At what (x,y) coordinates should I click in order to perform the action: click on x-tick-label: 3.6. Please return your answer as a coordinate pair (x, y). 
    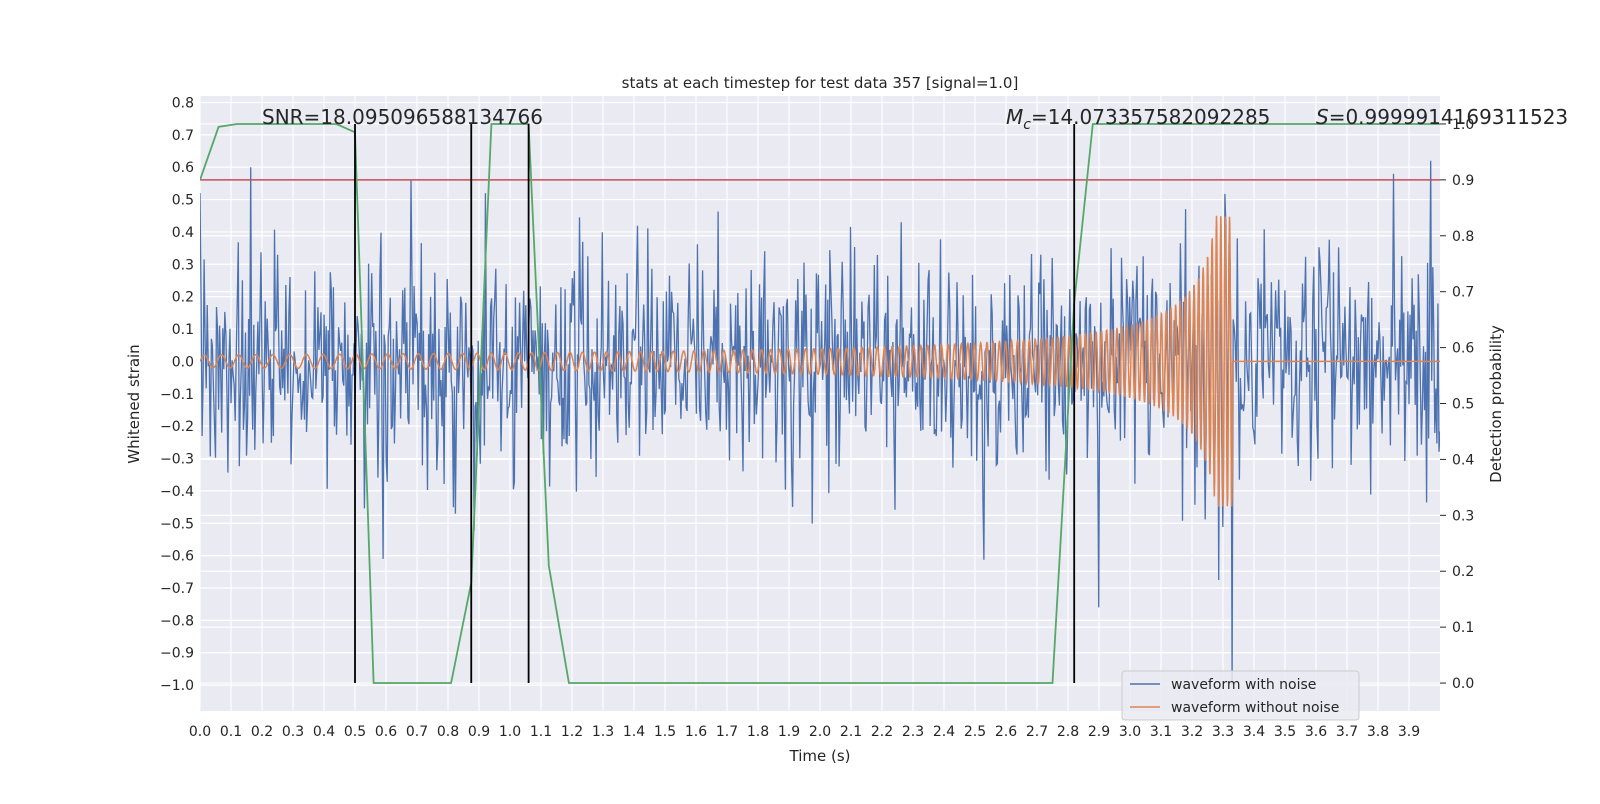
    Looking at the image, I should click on (1316, 732).